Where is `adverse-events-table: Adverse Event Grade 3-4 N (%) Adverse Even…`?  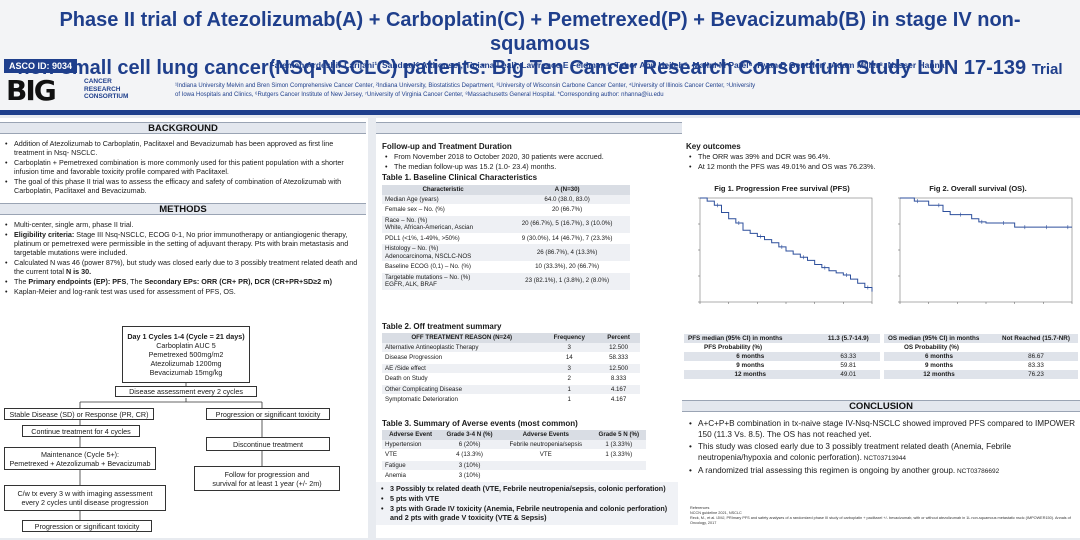 adverse-events-table: Adverse Event Grade 3-4 N (%) Adverse Even… is located at coordinates (514, 456).